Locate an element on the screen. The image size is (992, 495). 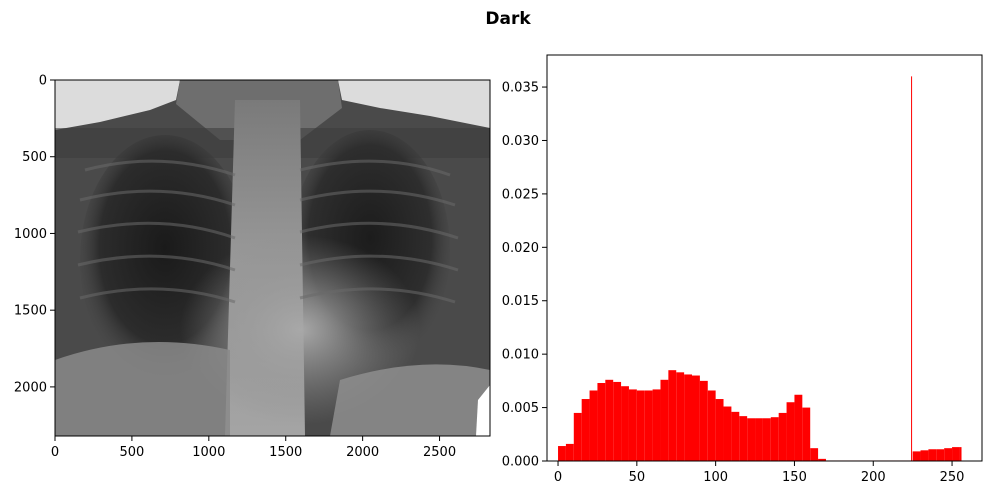
histogram-y-tick-label: 0.010 is located at coordinates (520, 355).